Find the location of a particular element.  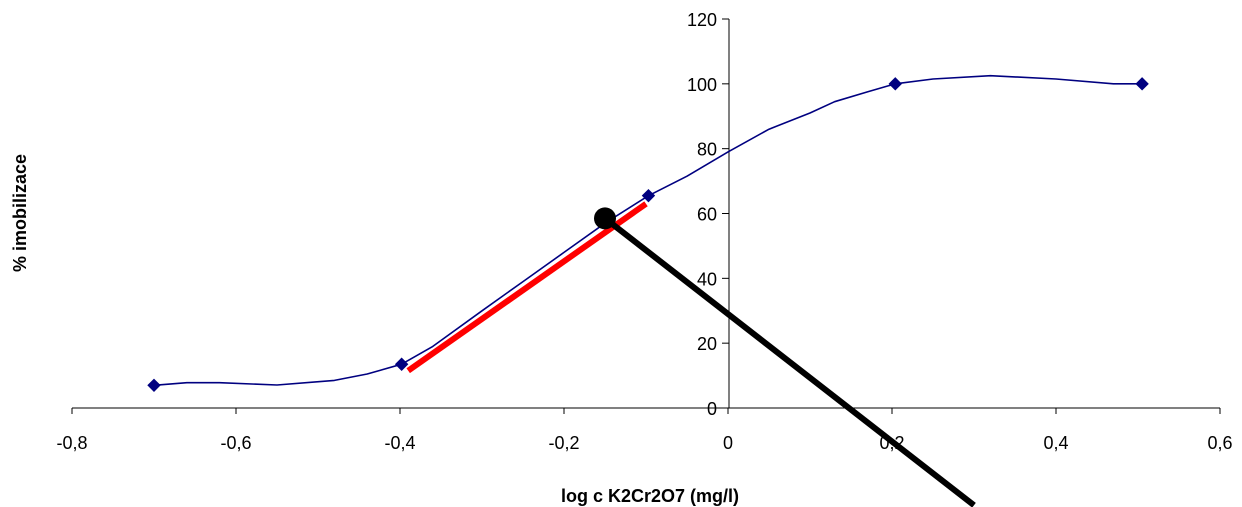

x-tick-label: -0,2 is located at coordinates (563, 443).